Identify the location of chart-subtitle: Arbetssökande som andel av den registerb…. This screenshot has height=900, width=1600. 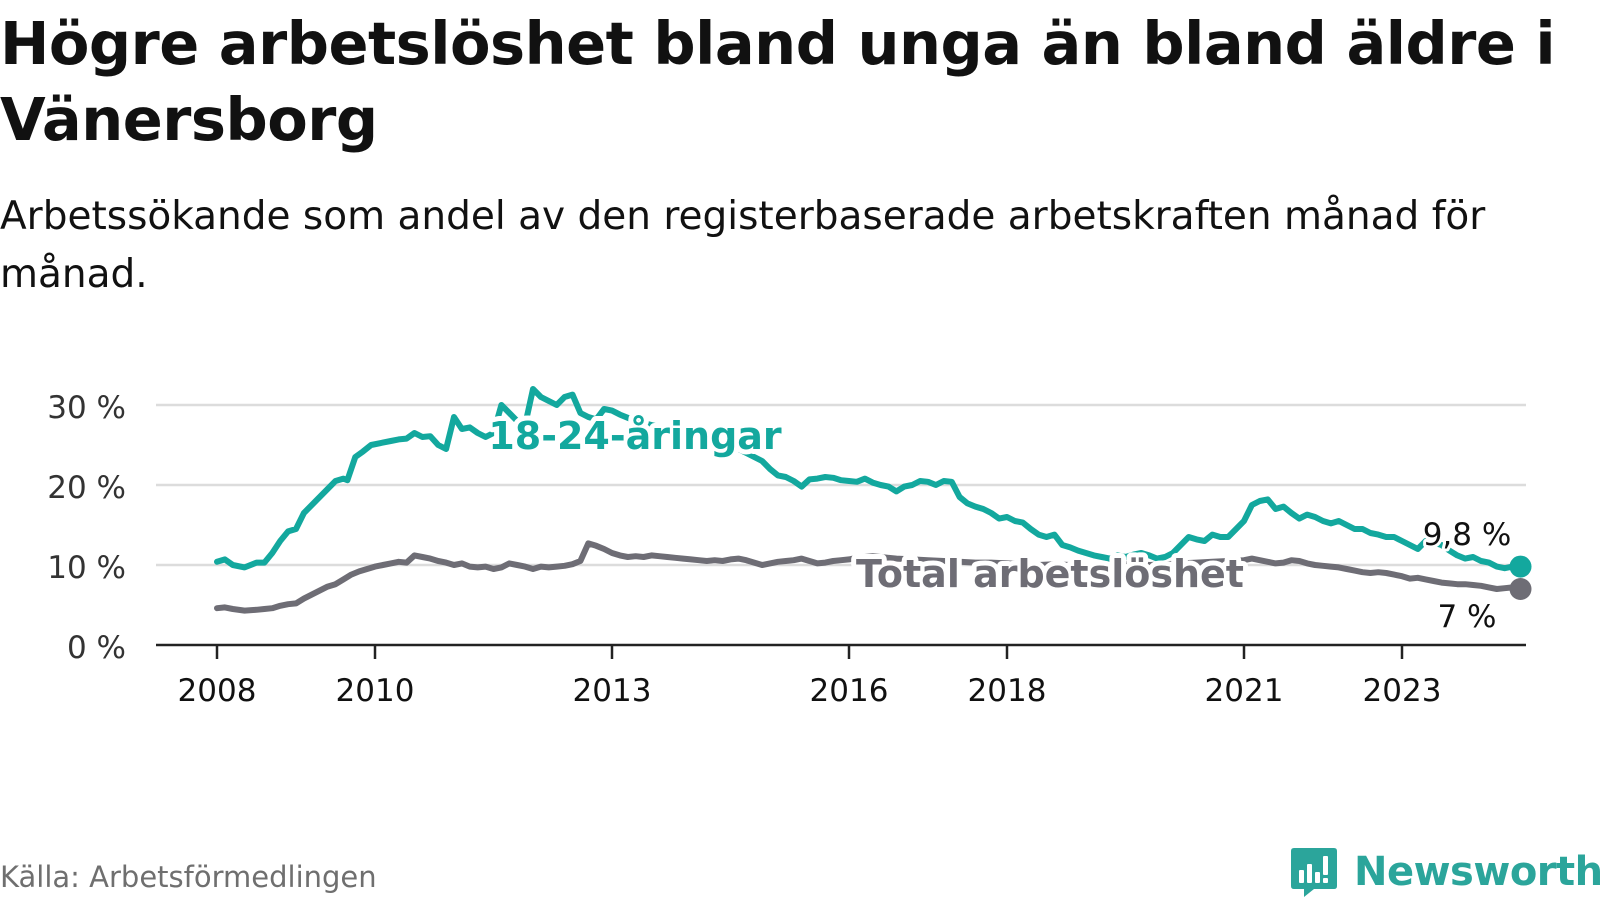
(743, 245).